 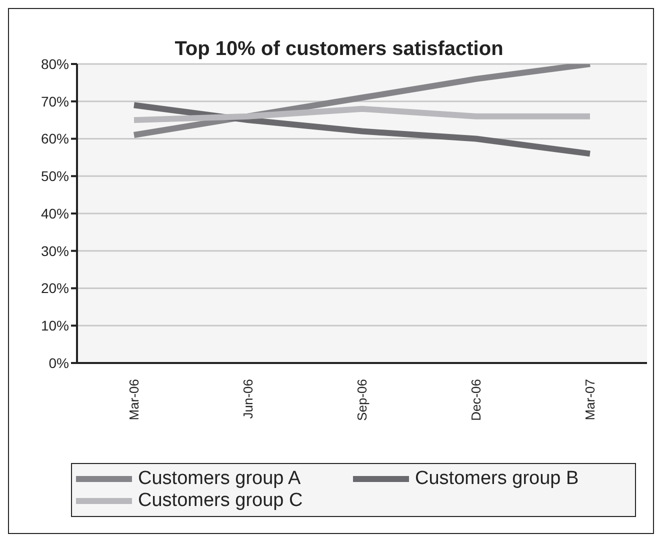 What do you see at coordinates (497, 479) in the screenshot?
I see `legend-label: Customers group B` at bounding box center [497, 479].